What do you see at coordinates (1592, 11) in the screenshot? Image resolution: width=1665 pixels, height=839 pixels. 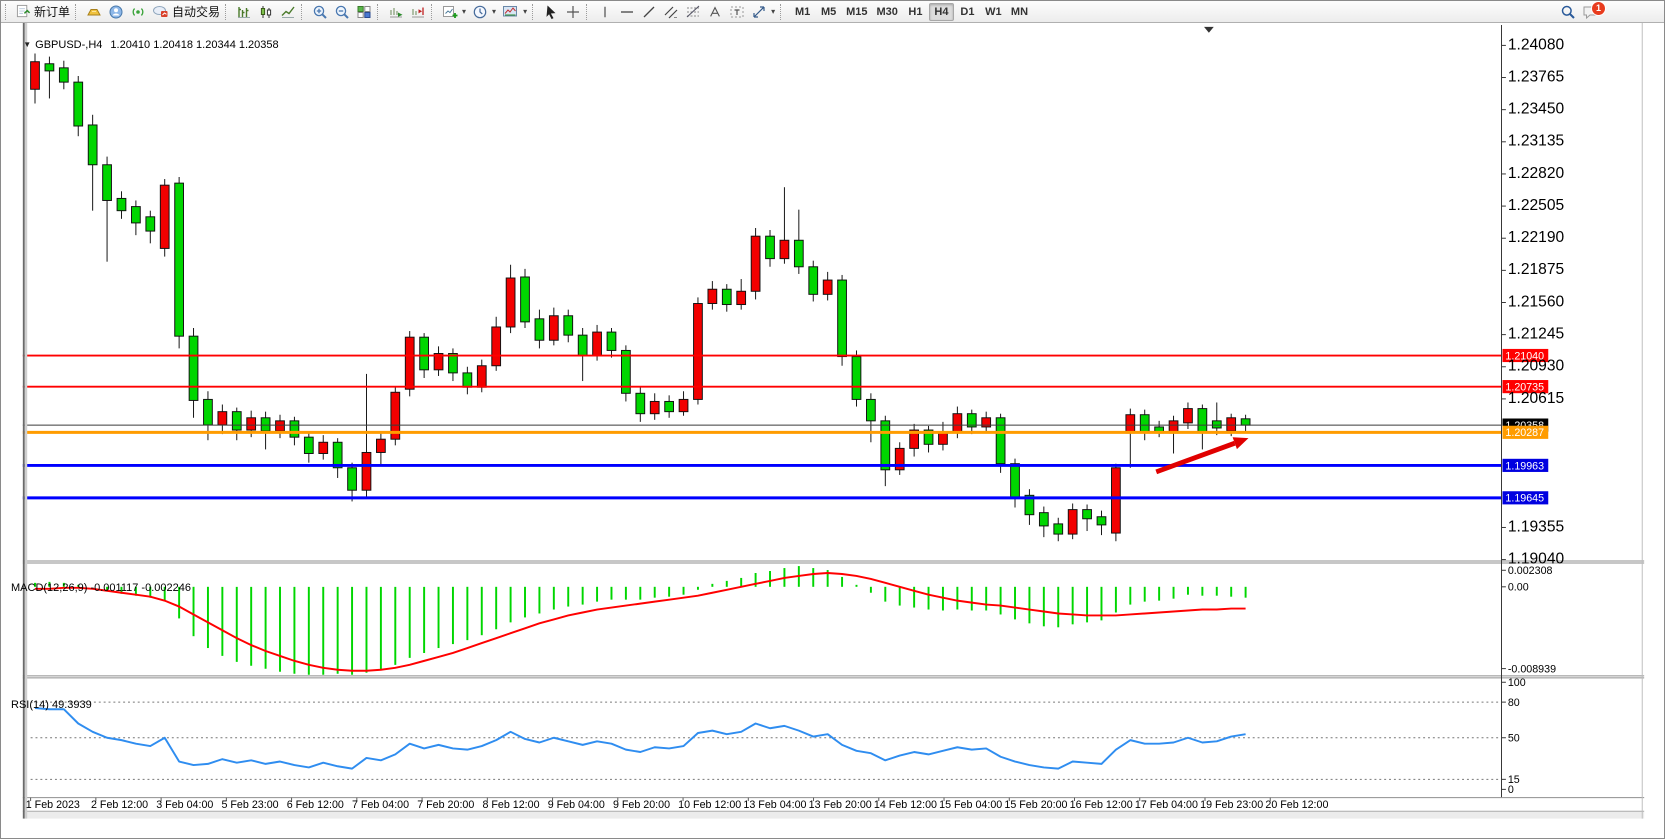 I see `notifications-button: 1` at bounding box center [1592, 11].